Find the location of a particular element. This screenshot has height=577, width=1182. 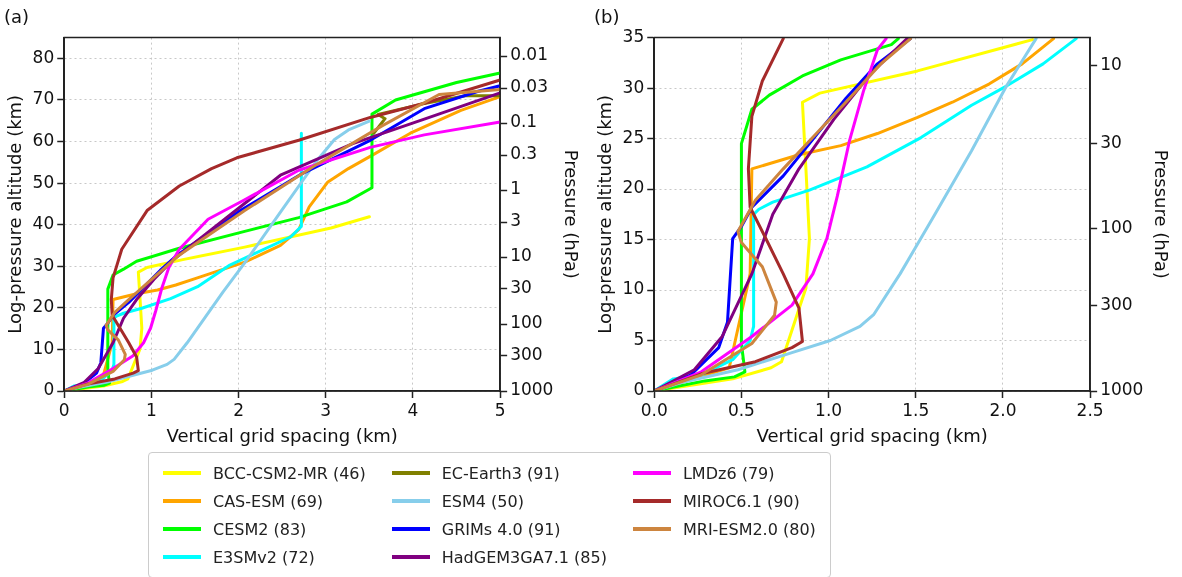

legend-label: ESM4 (50) is located at coordinates (482, 501).